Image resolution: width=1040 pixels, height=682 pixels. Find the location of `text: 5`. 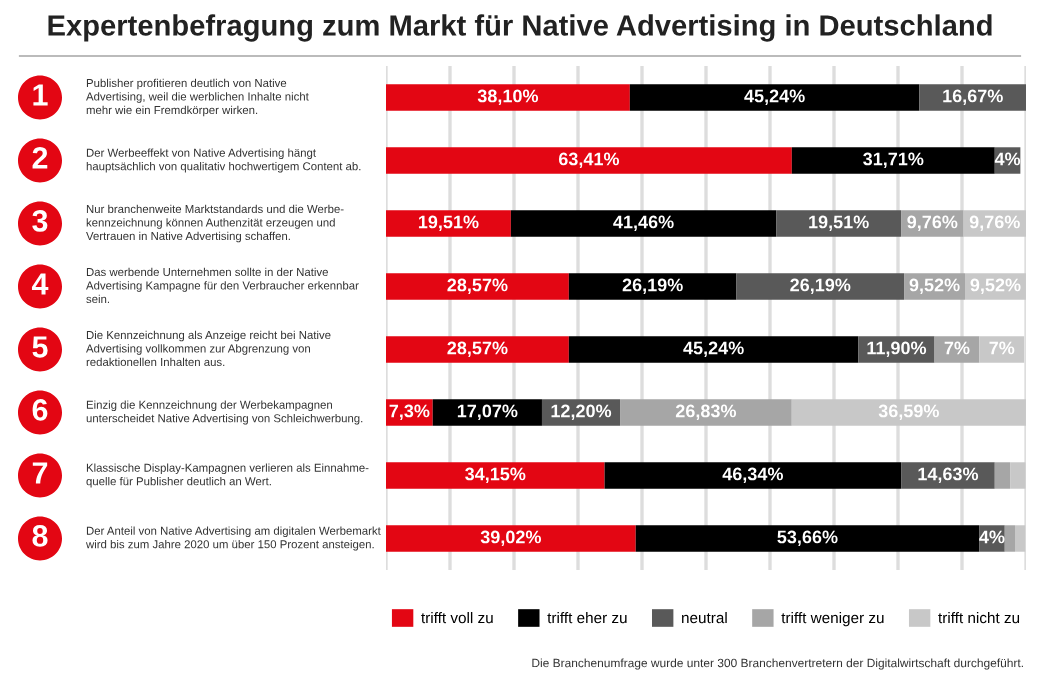

text: 5 is located at coordinates (40, 347).